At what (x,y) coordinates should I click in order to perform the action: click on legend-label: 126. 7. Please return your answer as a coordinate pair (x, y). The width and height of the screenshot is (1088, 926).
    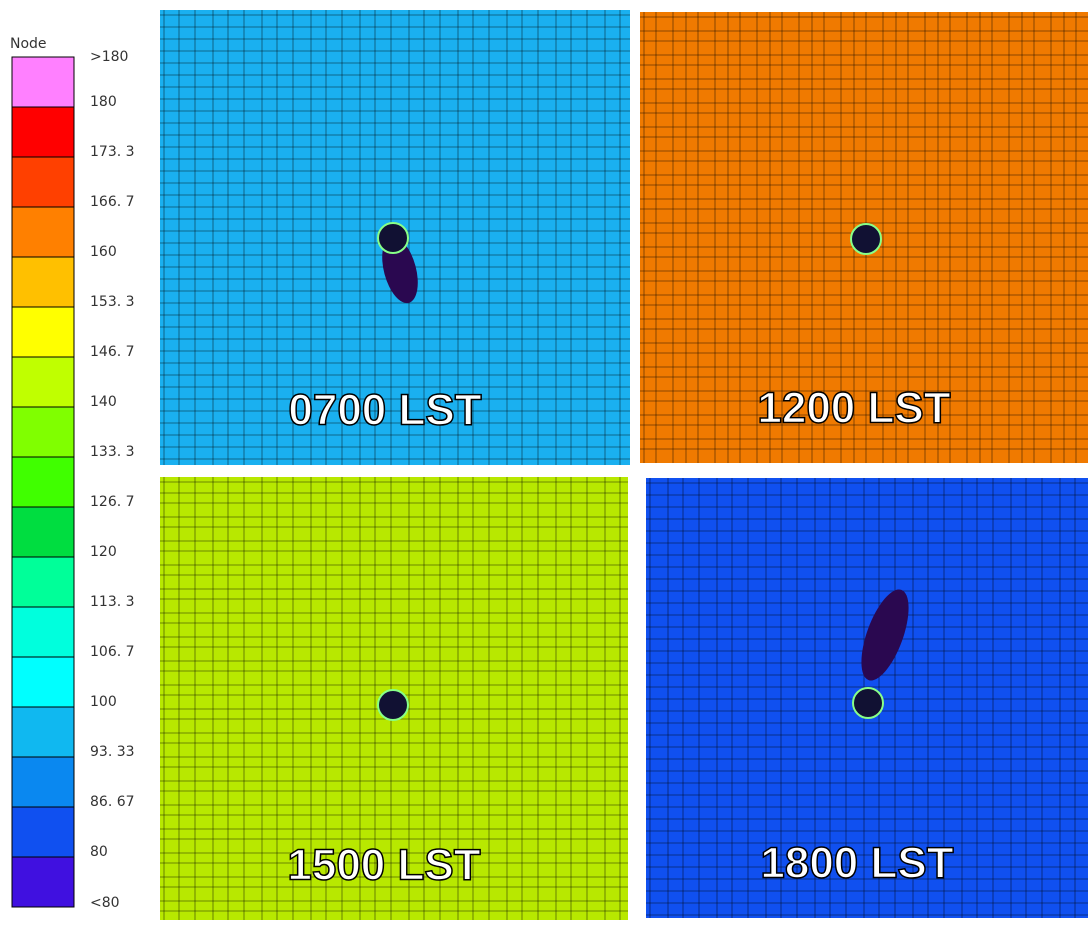
    Looking at the image, I should click on (112, 502).